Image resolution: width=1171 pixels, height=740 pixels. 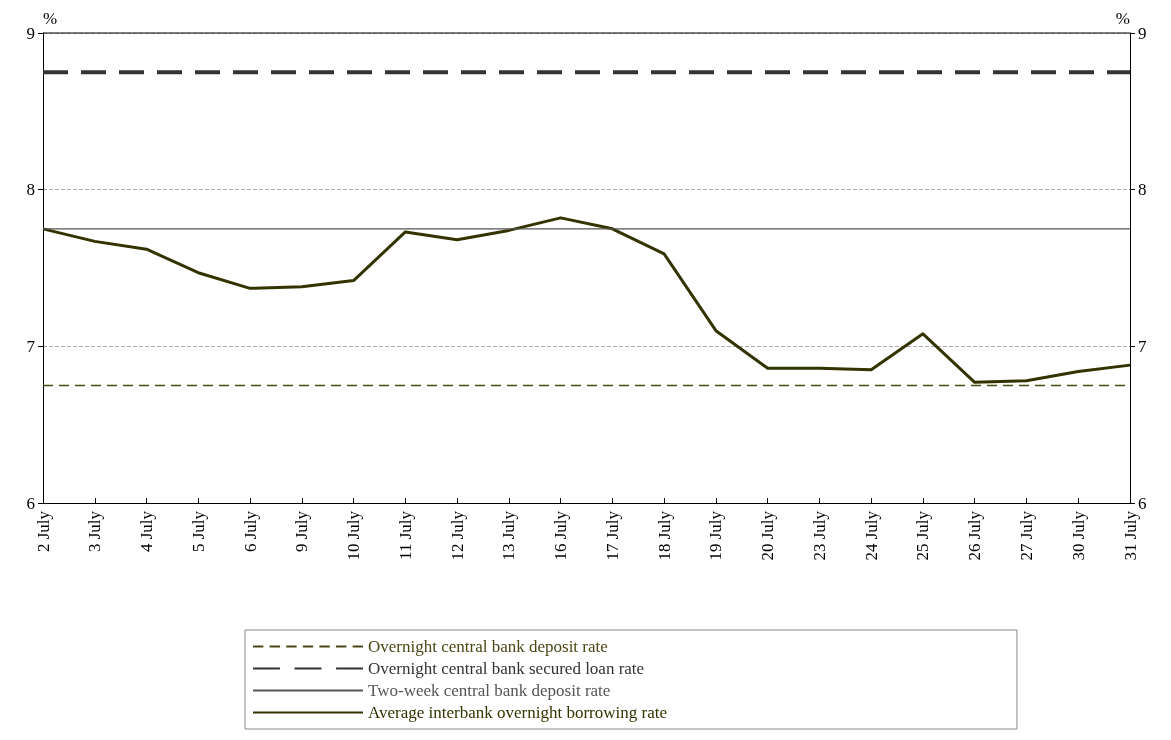 I want to click on x-tick-label: 6 July, so click(x=250, y=531).